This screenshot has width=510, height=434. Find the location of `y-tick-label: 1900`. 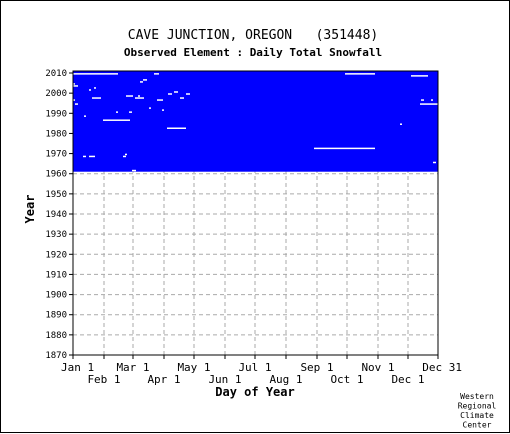

y-tick-label: 1900 is located at coordinates (56, 296).